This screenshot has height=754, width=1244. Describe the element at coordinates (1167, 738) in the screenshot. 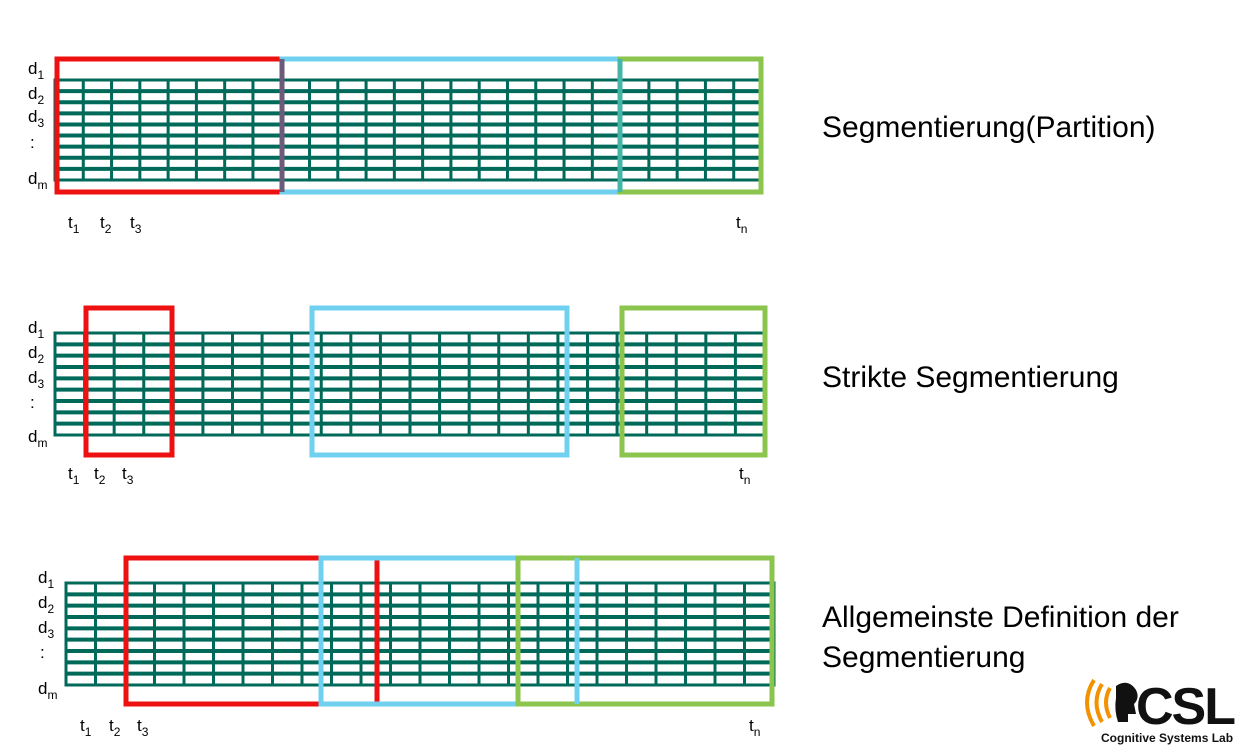

I see `logo-tagline: Cognitive Systems Lab` at that location.